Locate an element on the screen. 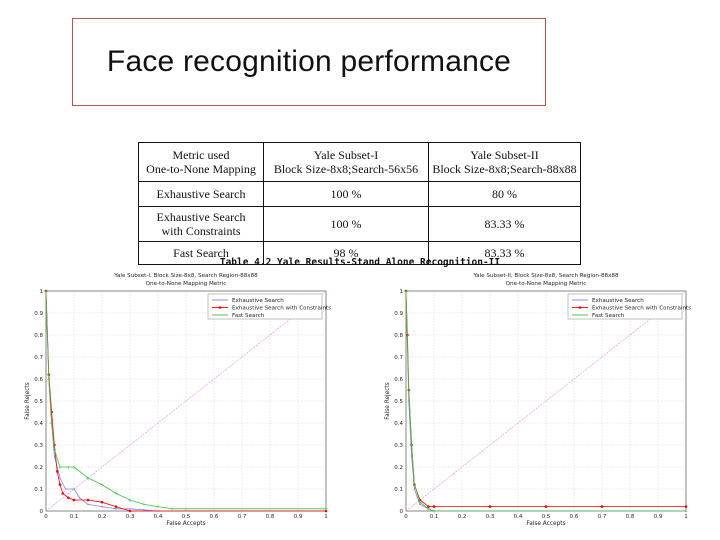  header-text: One-to-None Mapping is located at coordinates (201, 169).